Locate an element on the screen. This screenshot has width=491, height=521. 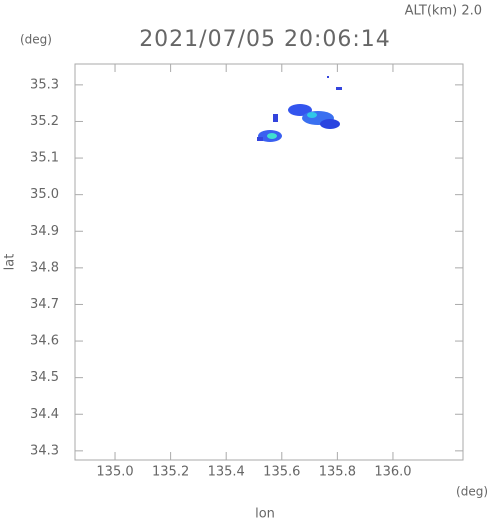
y-unit: (deg) is located at coordinates (36, 40).